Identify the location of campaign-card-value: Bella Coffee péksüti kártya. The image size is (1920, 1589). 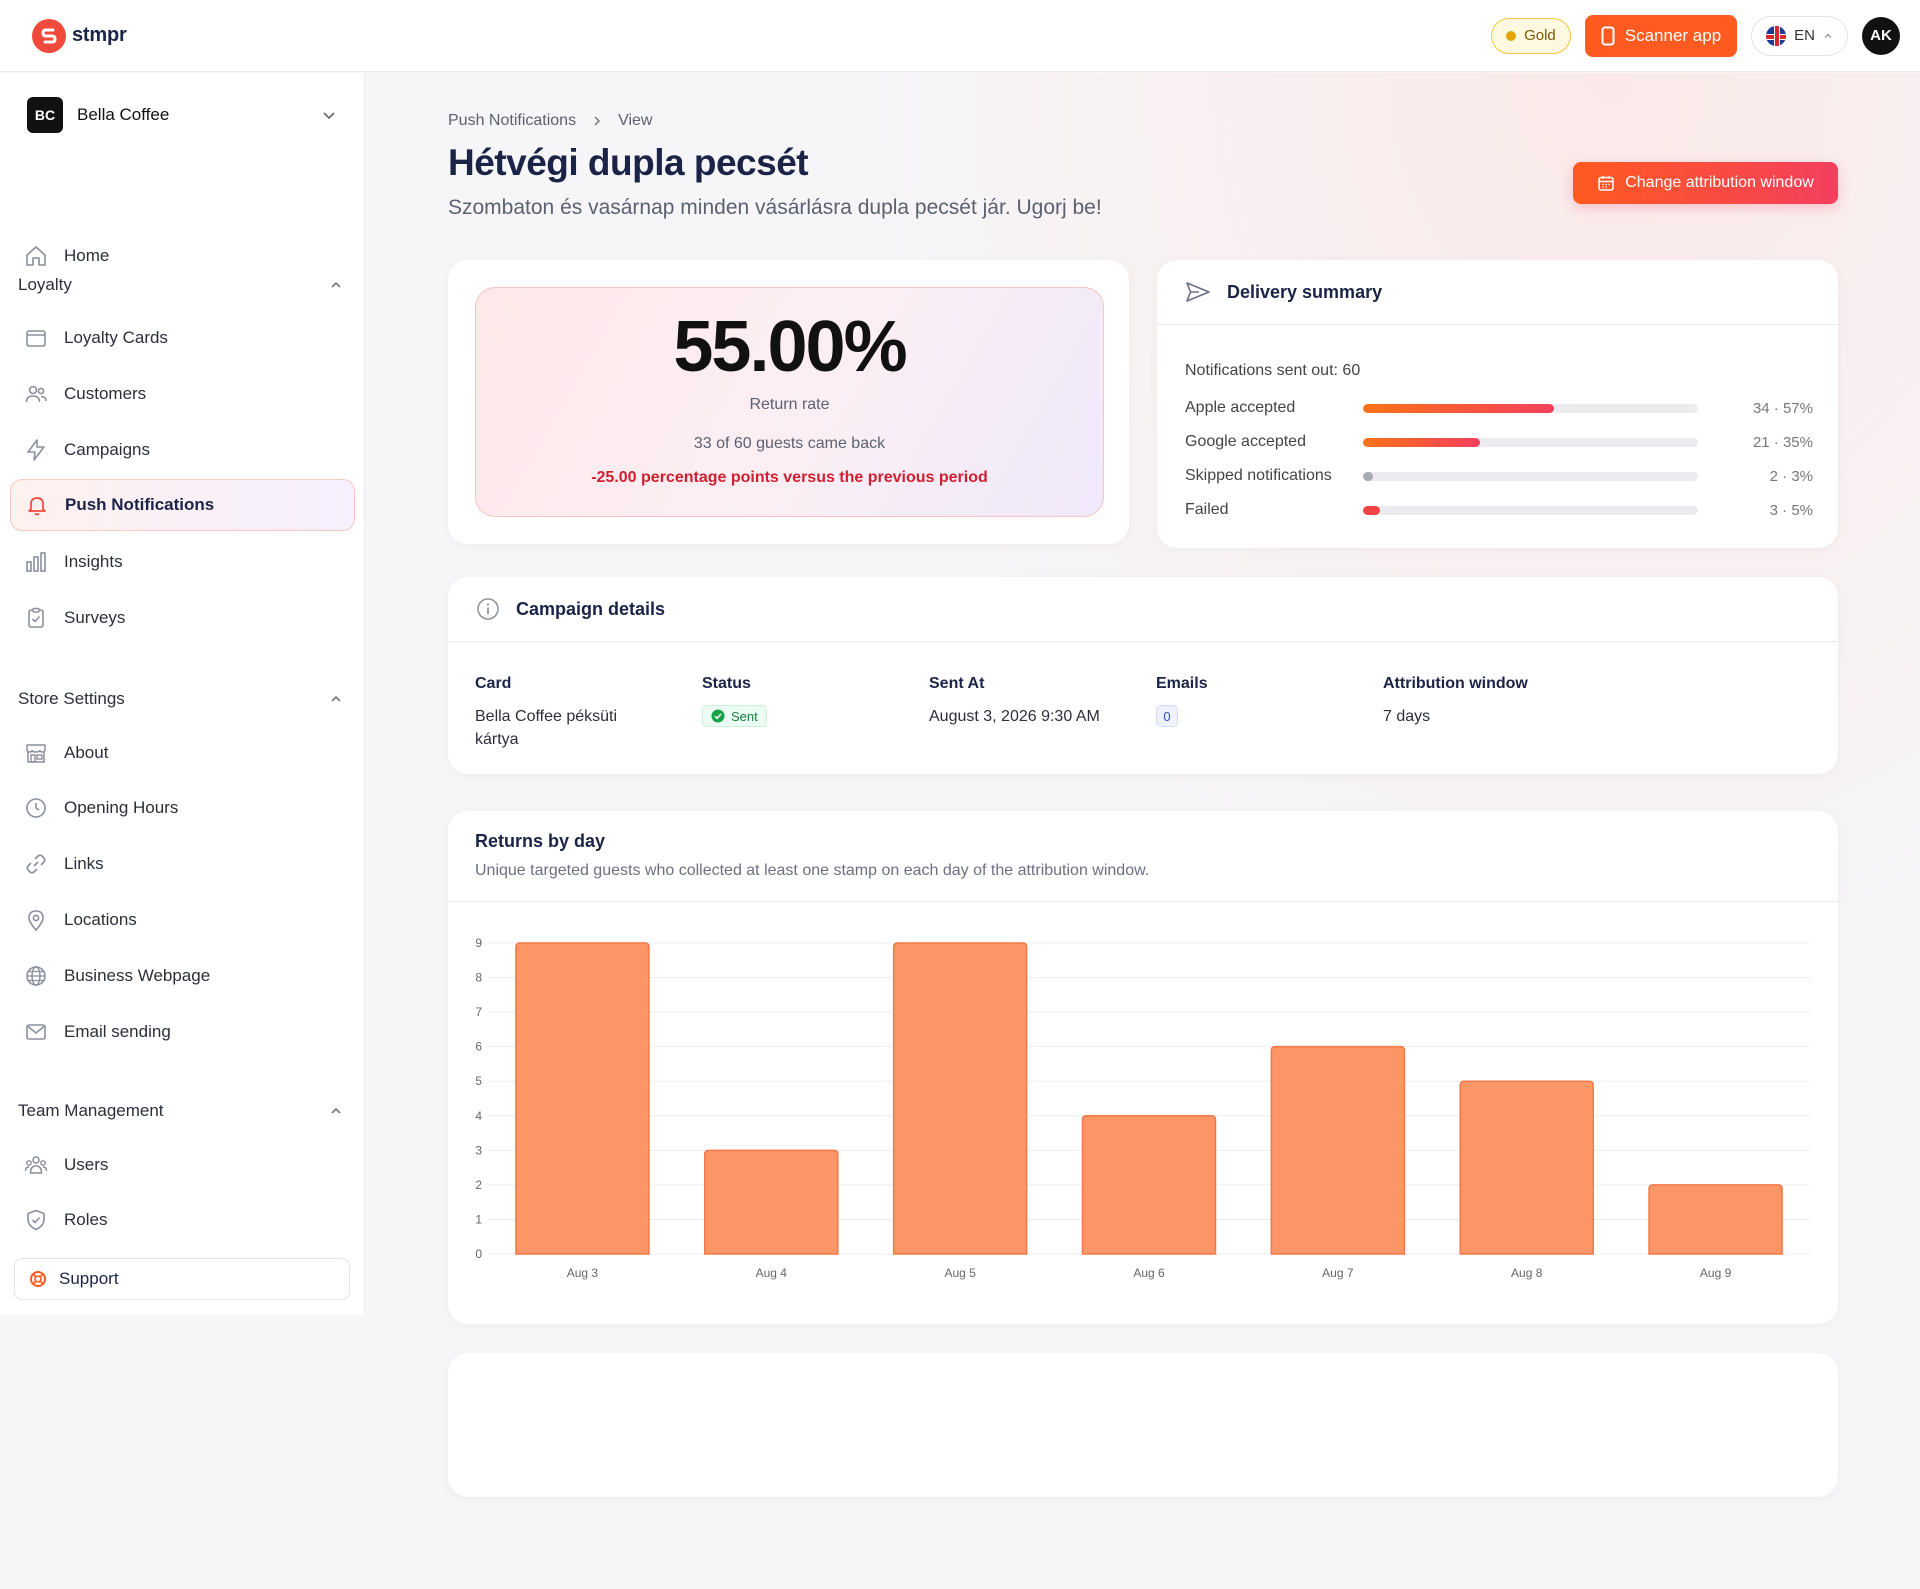
(546, 728).